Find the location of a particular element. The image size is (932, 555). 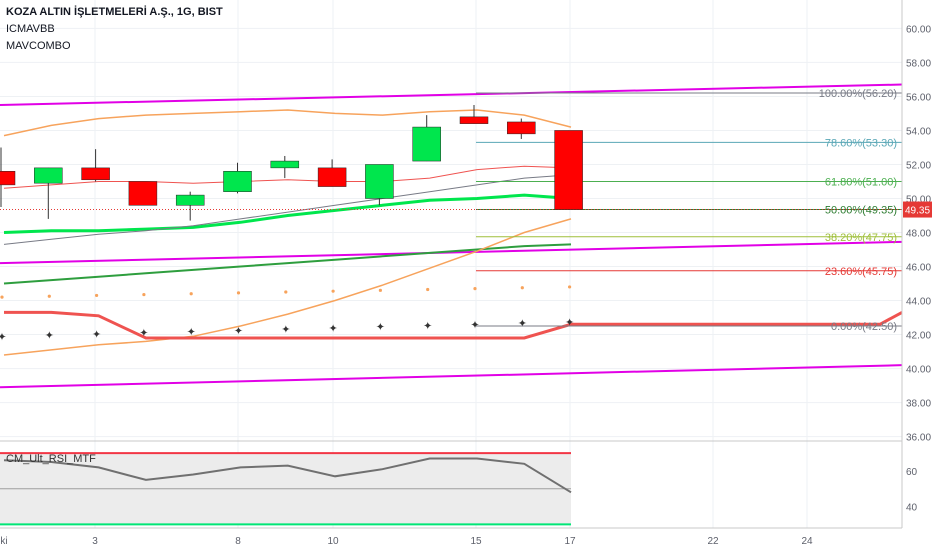

sma-line is located at coordinates (287, 209).